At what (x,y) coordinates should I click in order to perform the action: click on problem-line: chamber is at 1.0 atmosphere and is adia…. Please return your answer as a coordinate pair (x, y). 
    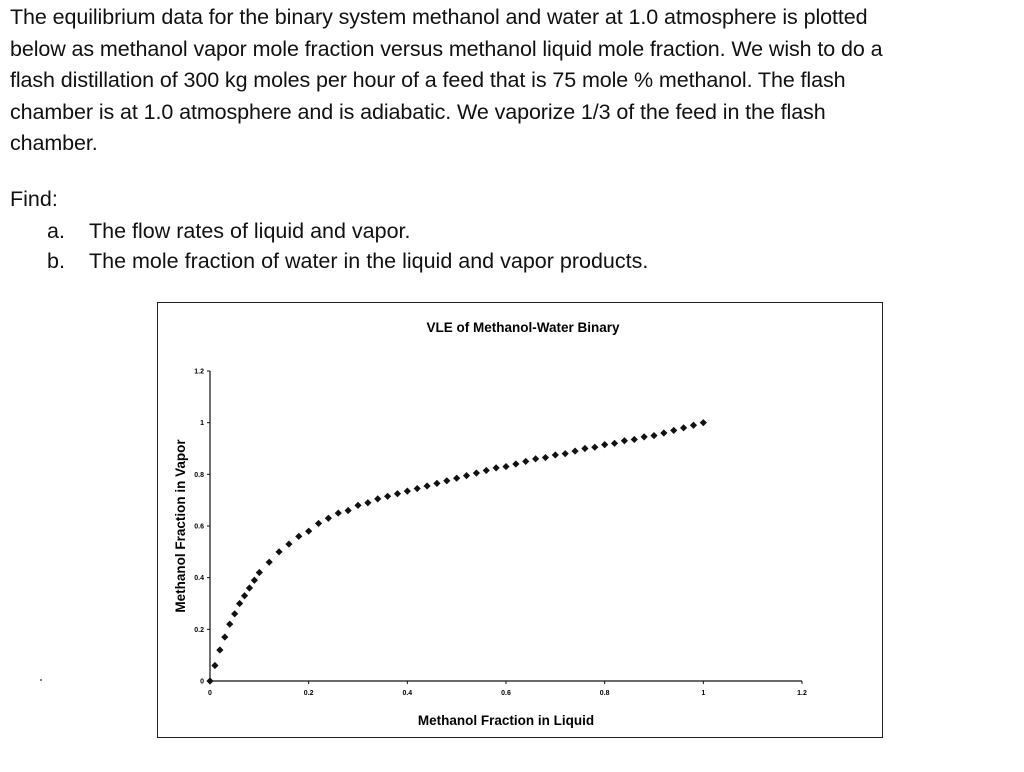
    Looking at the image, I should click on (418, 111).